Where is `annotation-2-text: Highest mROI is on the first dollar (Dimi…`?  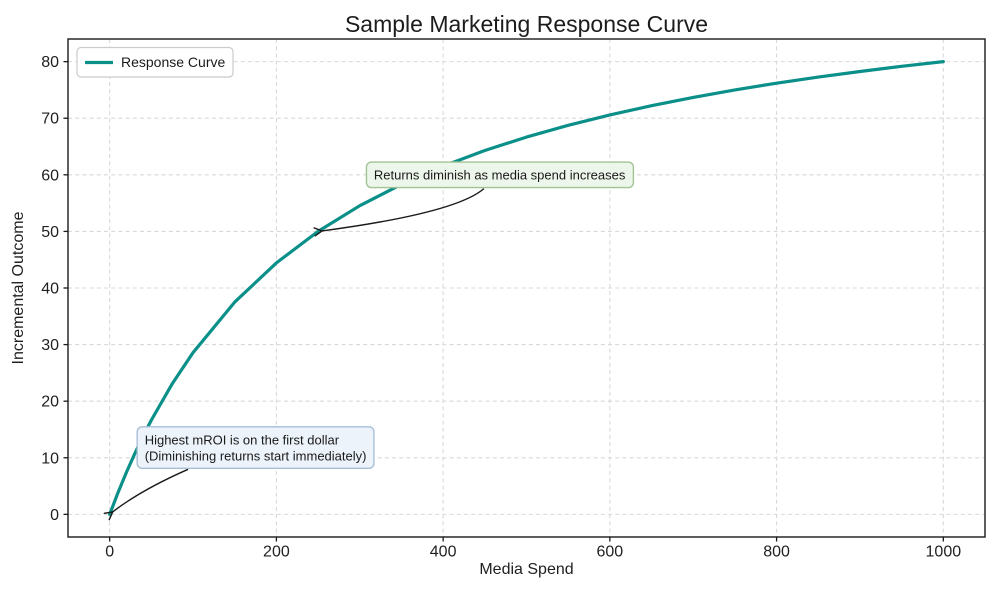 annotation-2-text: Highest mROI is on the first dollar (Dimi… is located at coordinates (256, 447).